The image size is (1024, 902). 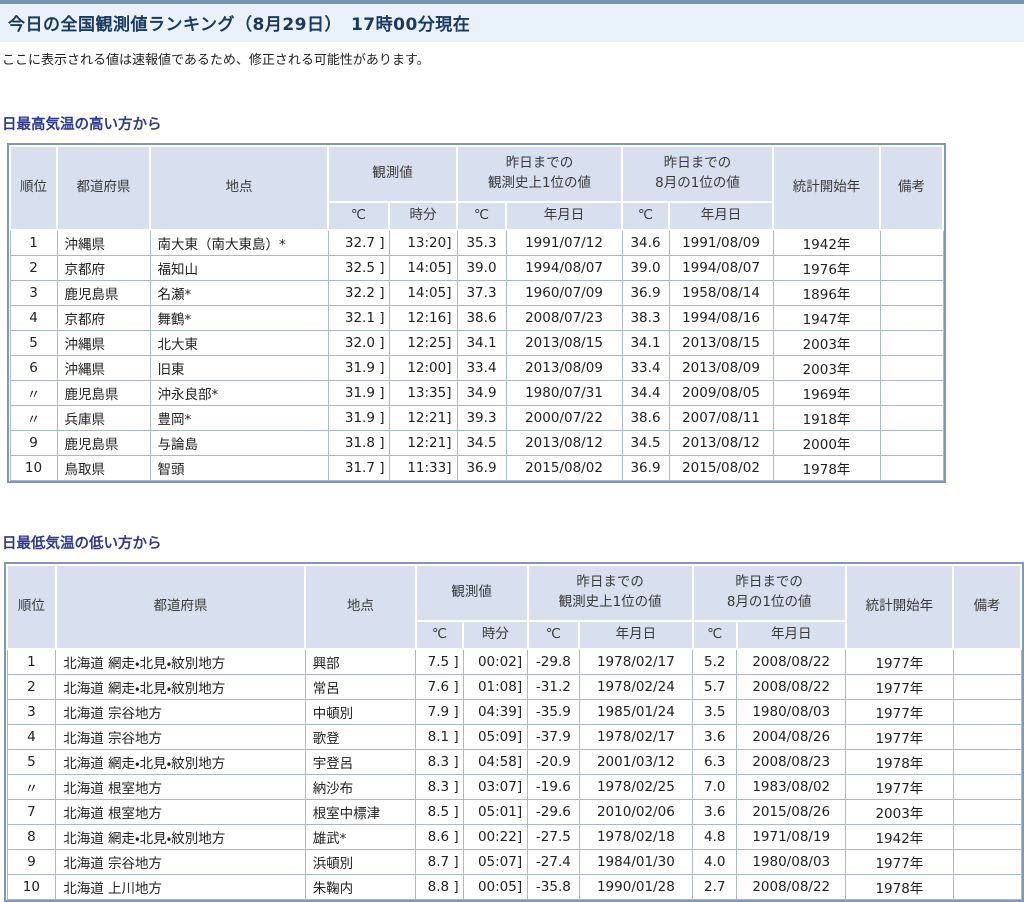 What do you see at coordinates (495, 661) in the screenshot?
I see `cell-observed-time: 00:02]` at bounding box center [495, 661].